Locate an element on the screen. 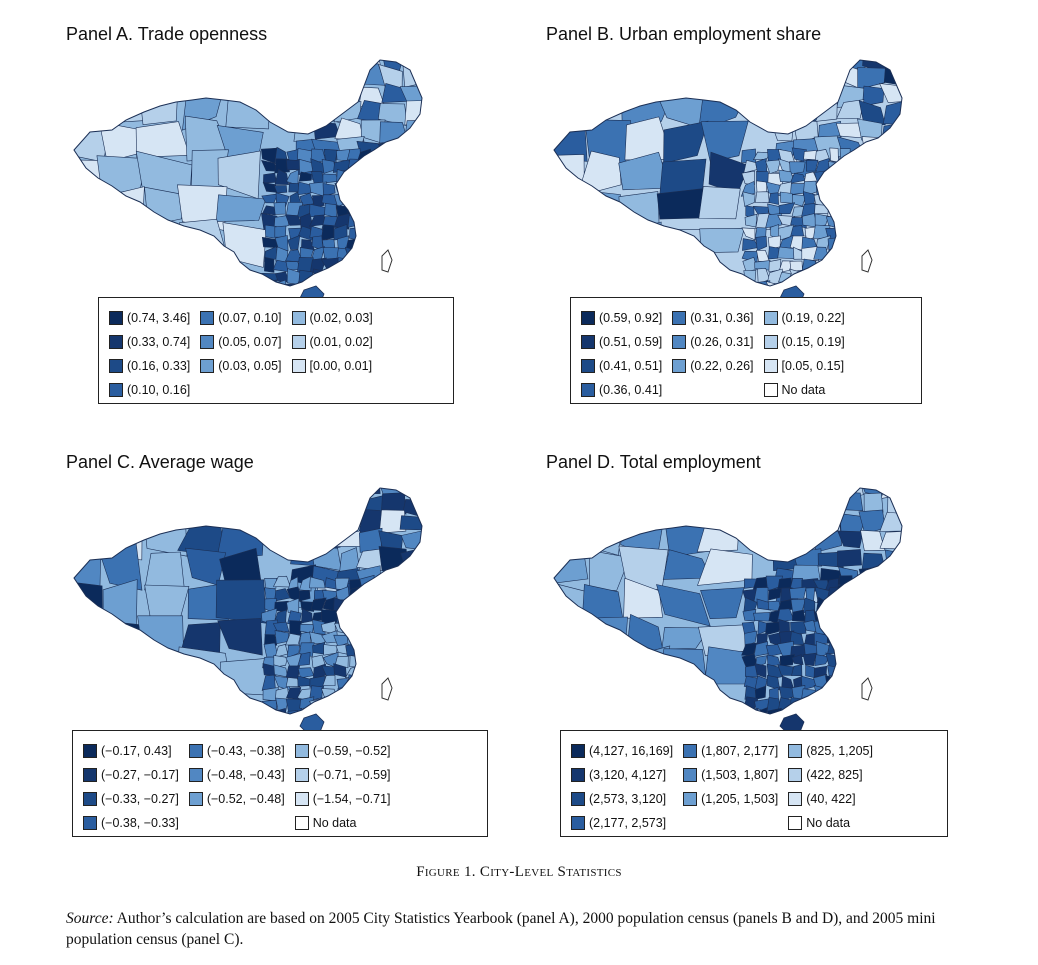  legend-item: (1,807, 2,177] is located at coordinates (730, 751).